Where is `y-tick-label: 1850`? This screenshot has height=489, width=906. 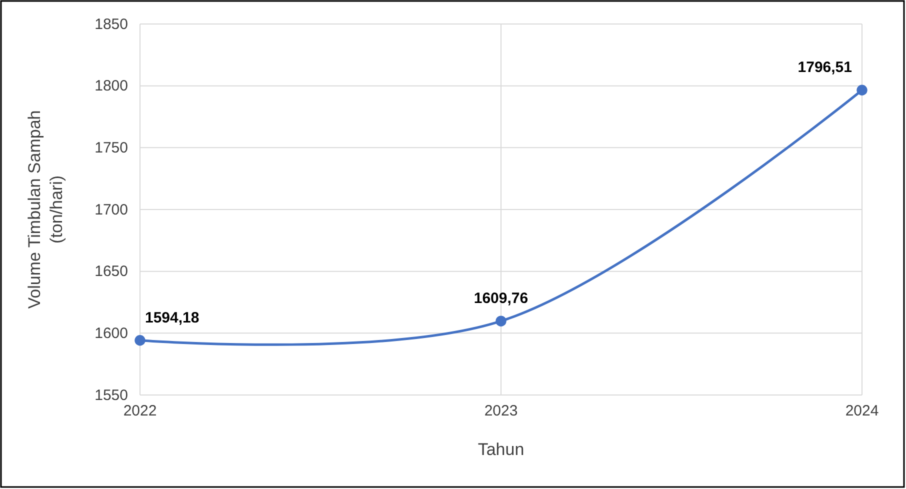 y-tick-label: 1850 is located at coordinates (111, 24).